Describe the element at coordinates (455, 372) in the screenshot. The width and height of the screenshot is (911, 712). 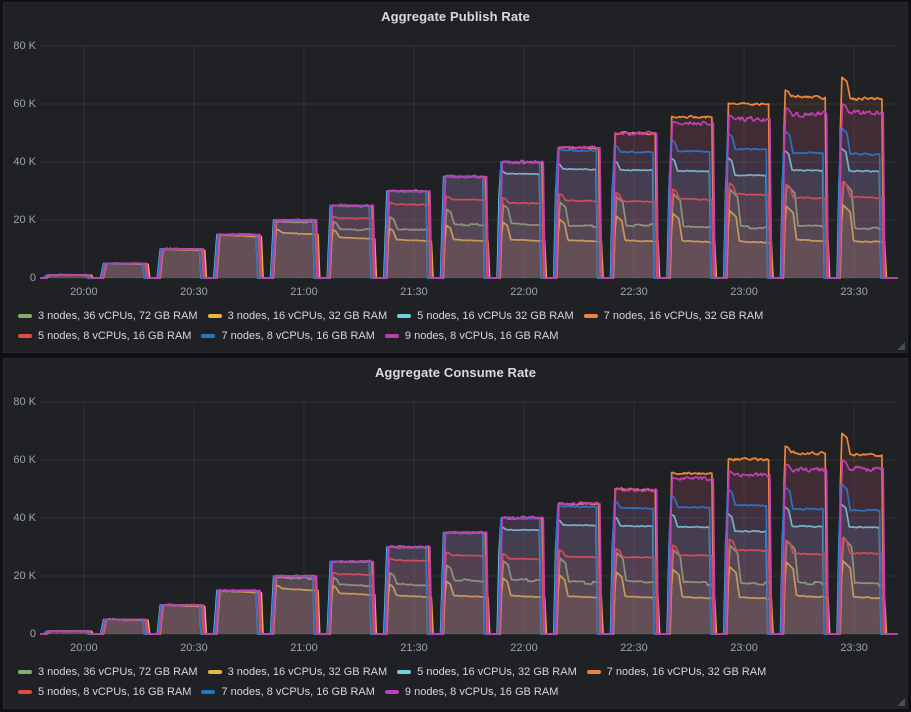
I see `panel-title: Aggregate Consume Rate` at that location.